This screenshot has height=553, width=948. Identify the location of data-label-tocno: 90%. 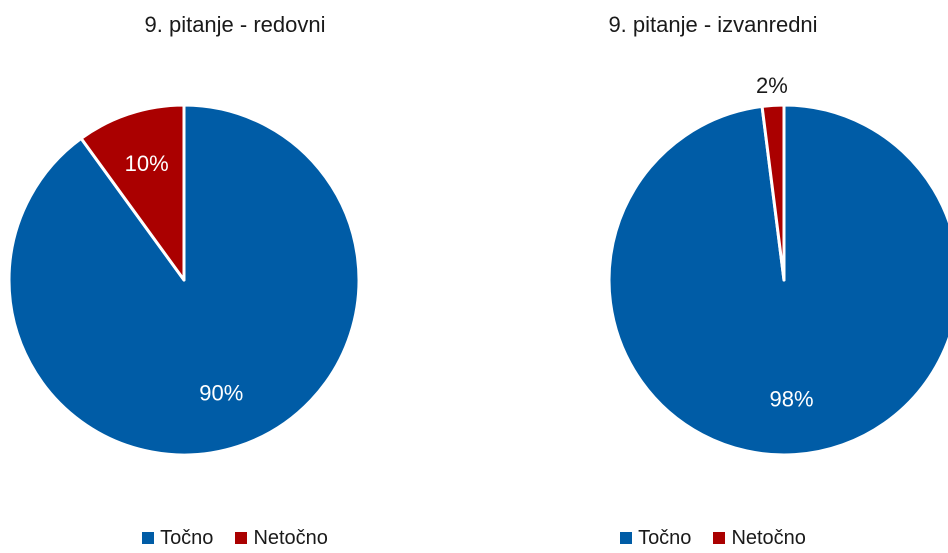
(221, 393).